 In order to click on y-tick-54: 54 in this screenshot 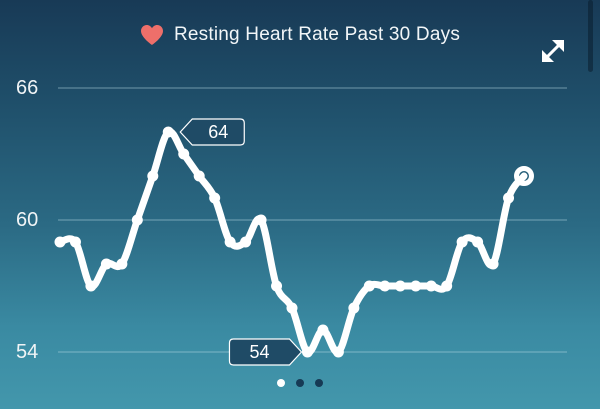, I will do `click(27, 352)`.